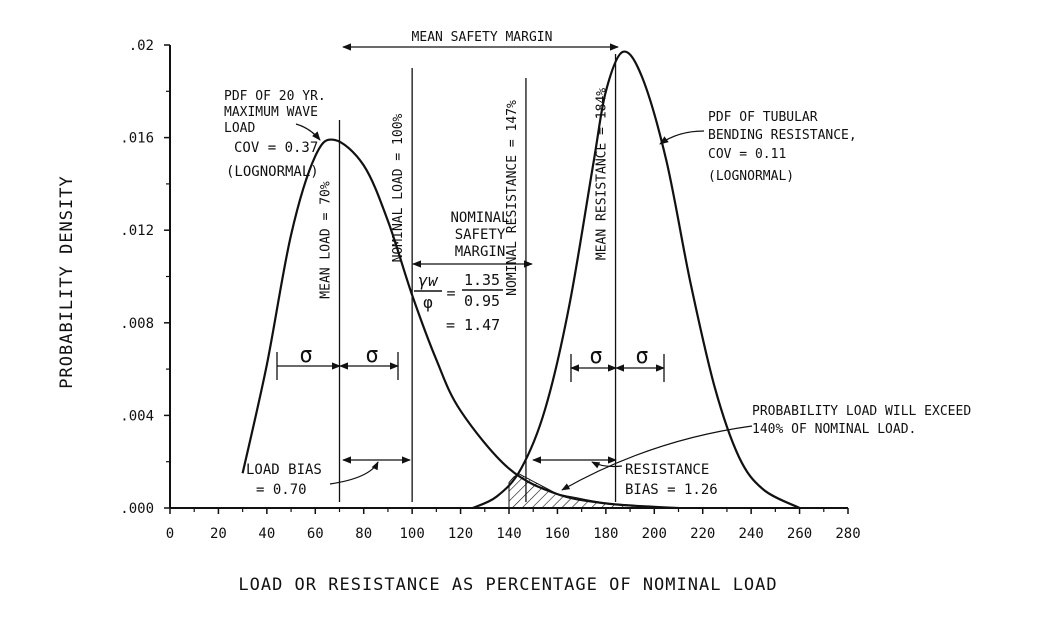  Describe the element at coordinates (747, 154) in the screenshot. I see `resistance-pdf-line-3: COV = 0.11` at that location.